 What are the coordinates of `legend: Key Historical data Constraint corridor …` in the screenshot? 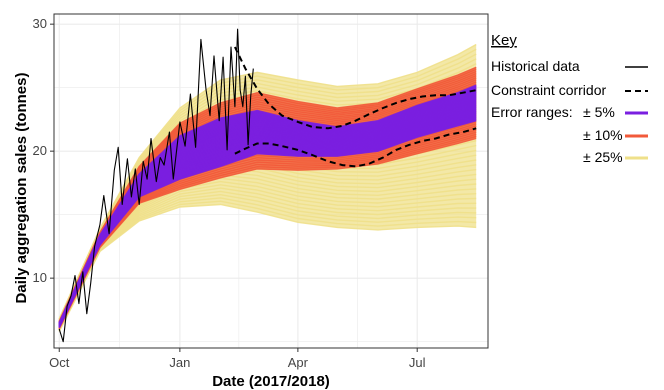 It's located at (569, 98).